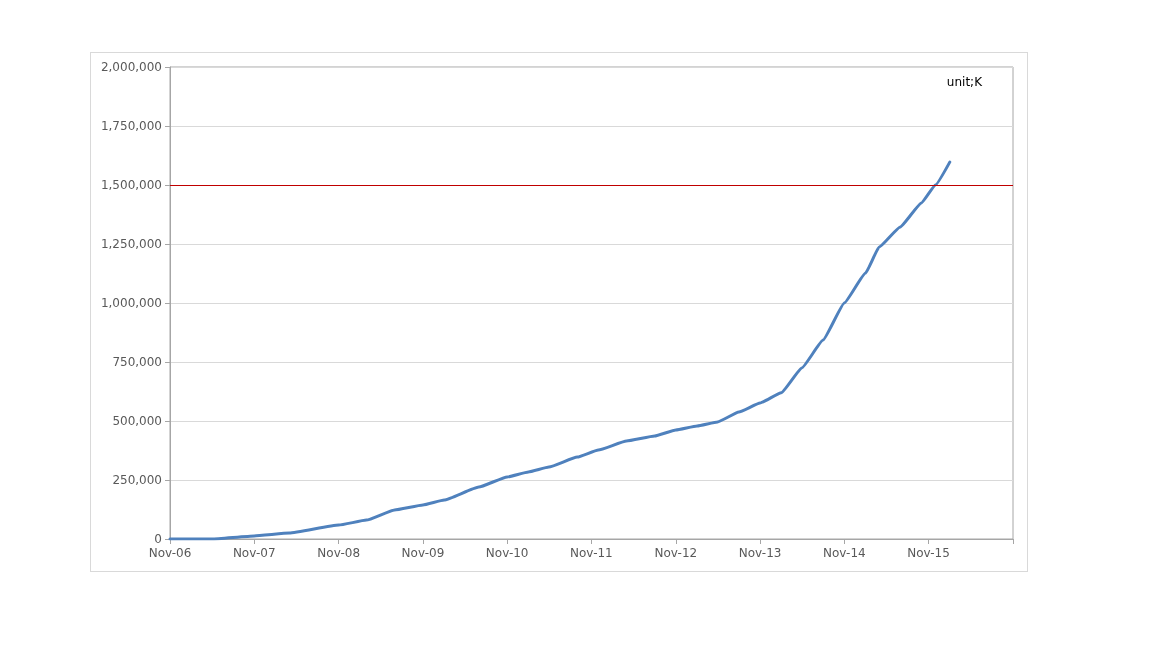 This screenshot has width=1152, height=648. Describe the element at coordinates (844, 553) in the screenshot. I see `x-tick-label: Nov-14` at that location.